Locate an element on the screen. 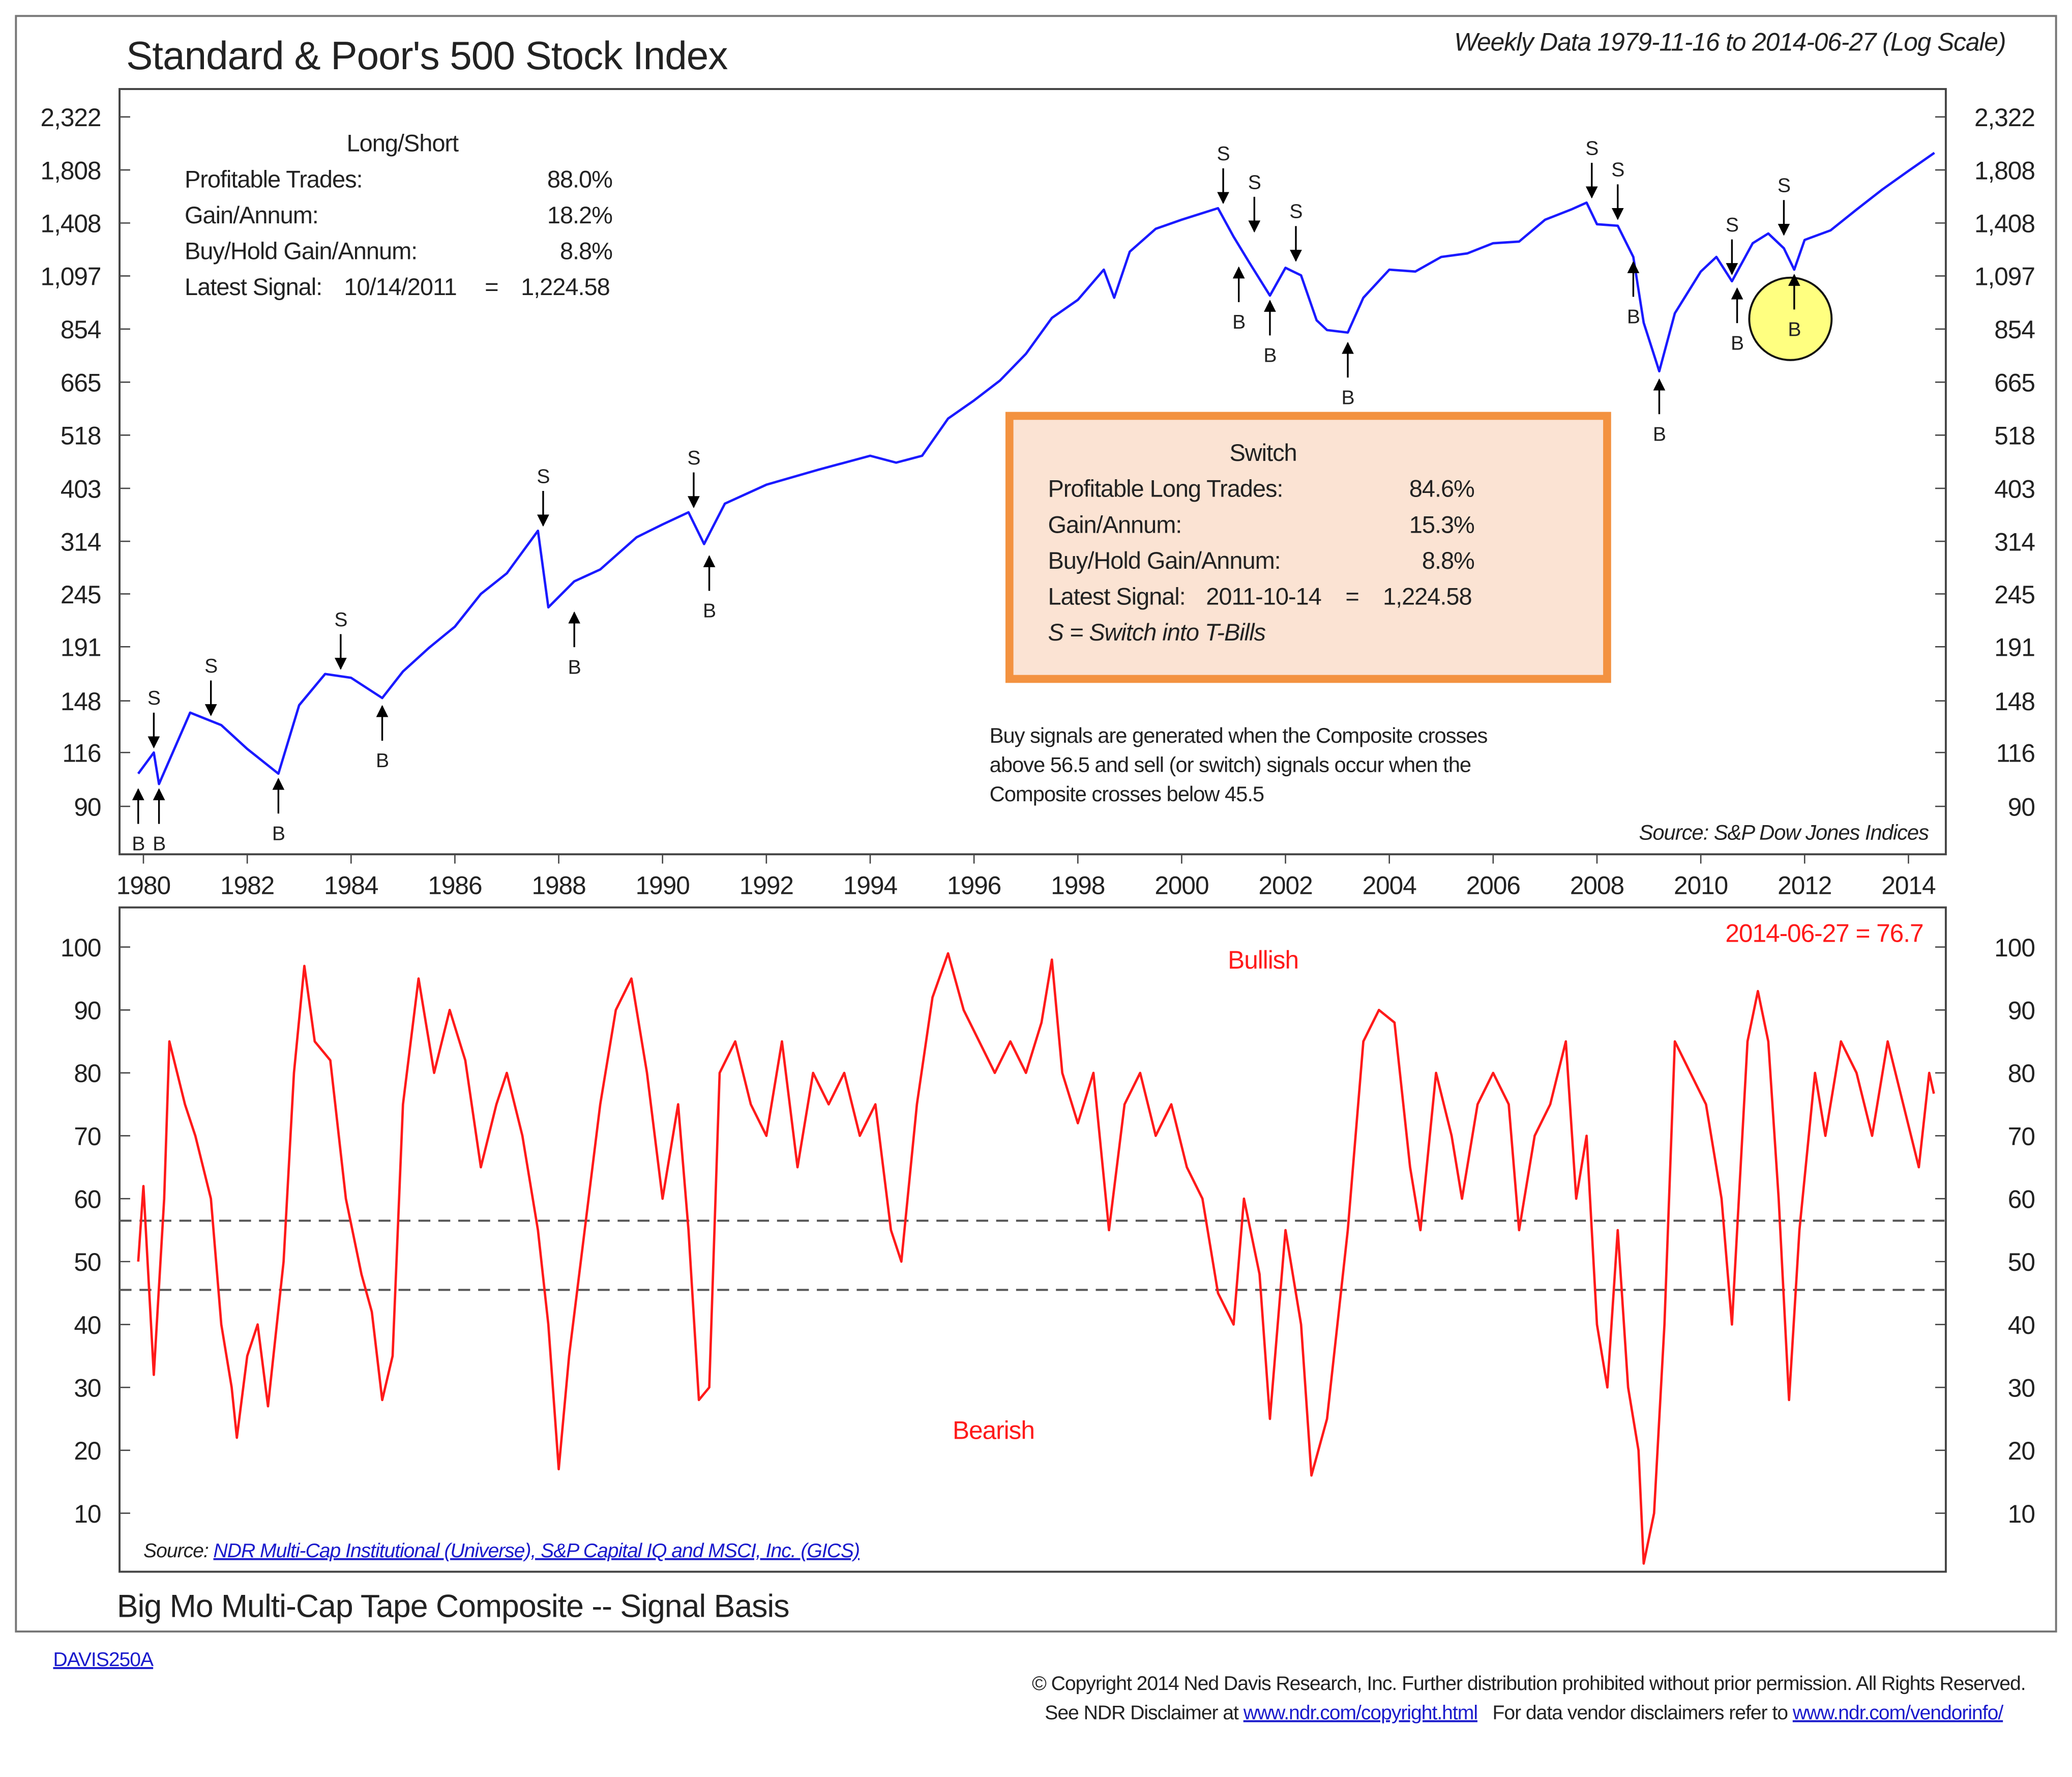  stat-date: 2011-10-14 is located at coordinates (1263, 595).